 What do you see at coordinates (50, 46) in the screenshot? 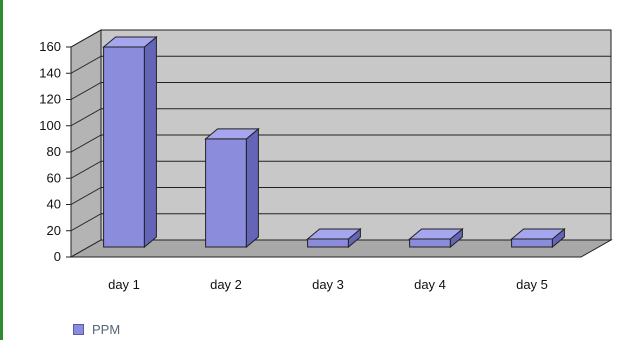
I see `y-tick-label: 160` at bounding box center [50, 46].